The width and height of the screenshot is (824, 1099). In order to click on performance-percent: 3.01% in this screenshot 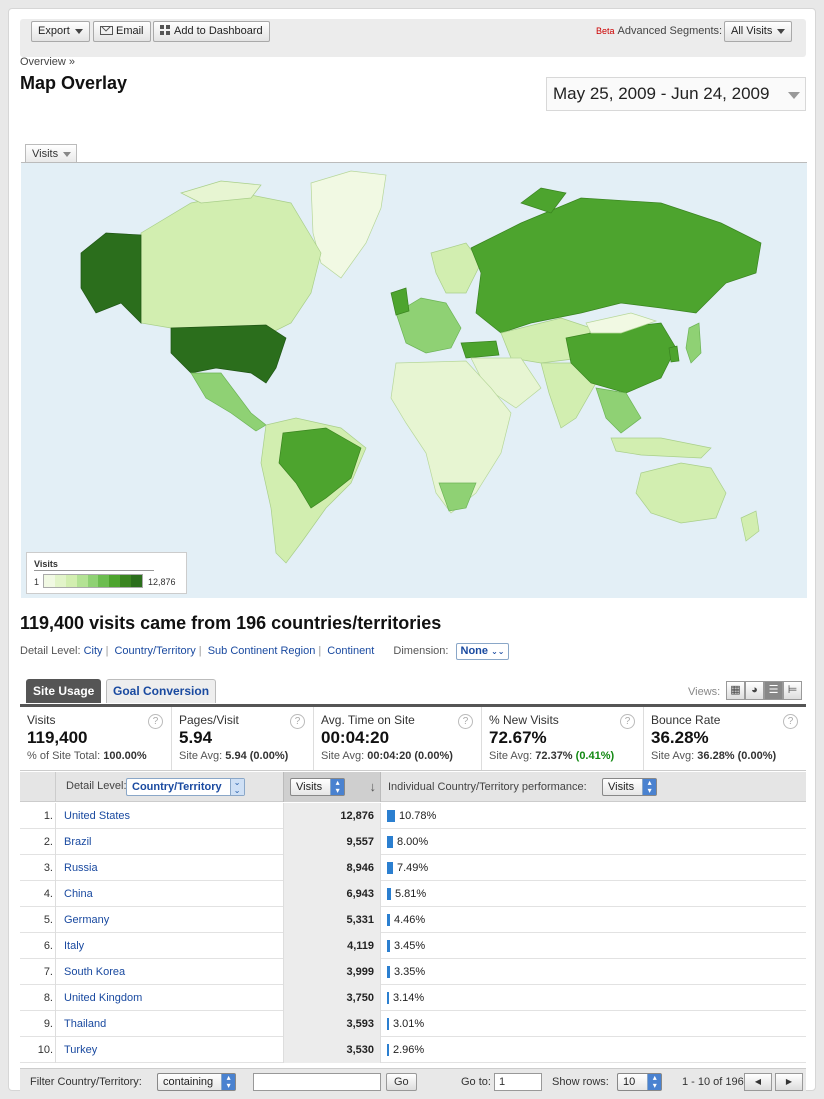, I will do `click(409, 1024)`.